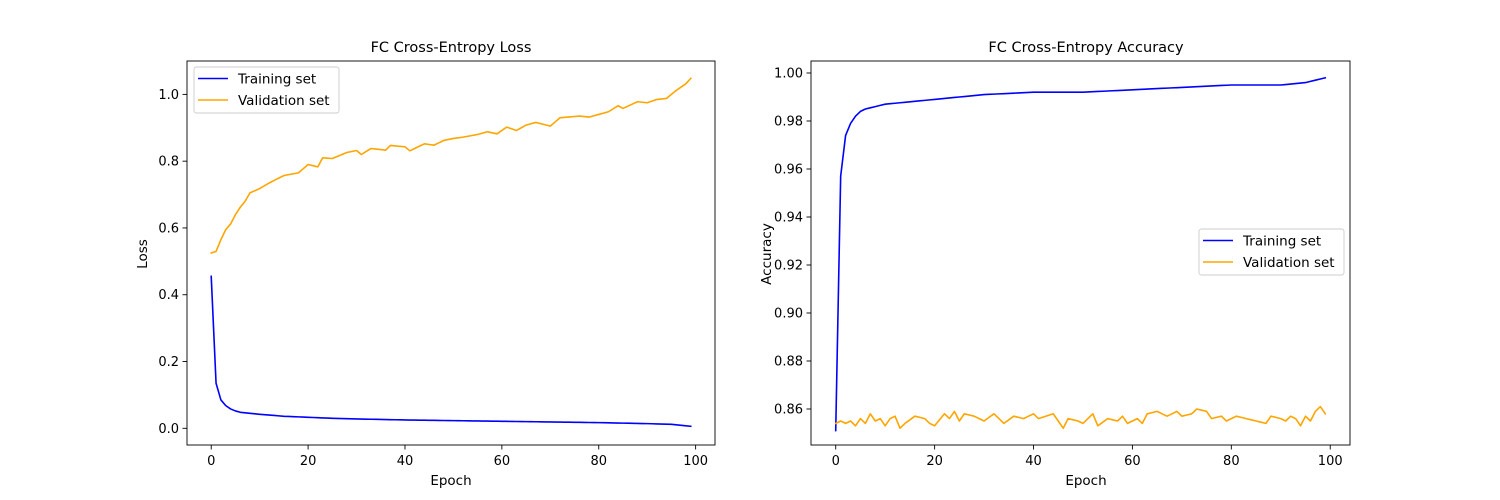 The width and height of the screenshot is (1500, 500). Describe the element at coordinates (788, 218) in the screenshot. I see `y-tick-label: 0.94` at that location.